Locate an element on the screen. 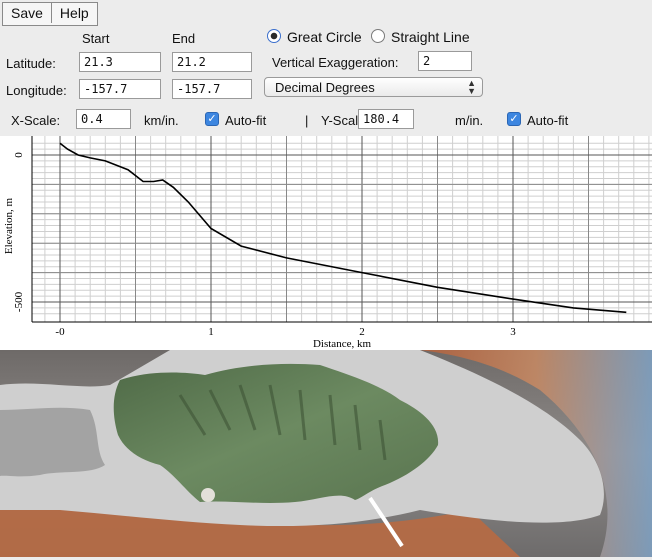 The width and height of the screenshot is (652, 560). coordinate-format-select: Decimal Degrees ▲ ▼ is located at coordinates (373, 87).